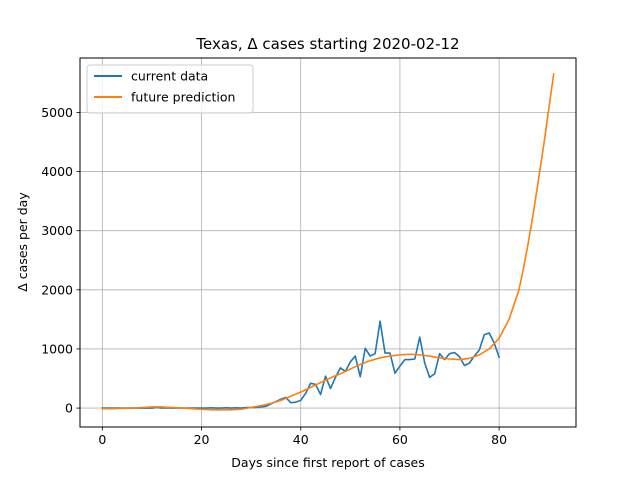 This screenshot has height=480, width=640. I want to click on x-tick-label: 0, so click(102, 439).